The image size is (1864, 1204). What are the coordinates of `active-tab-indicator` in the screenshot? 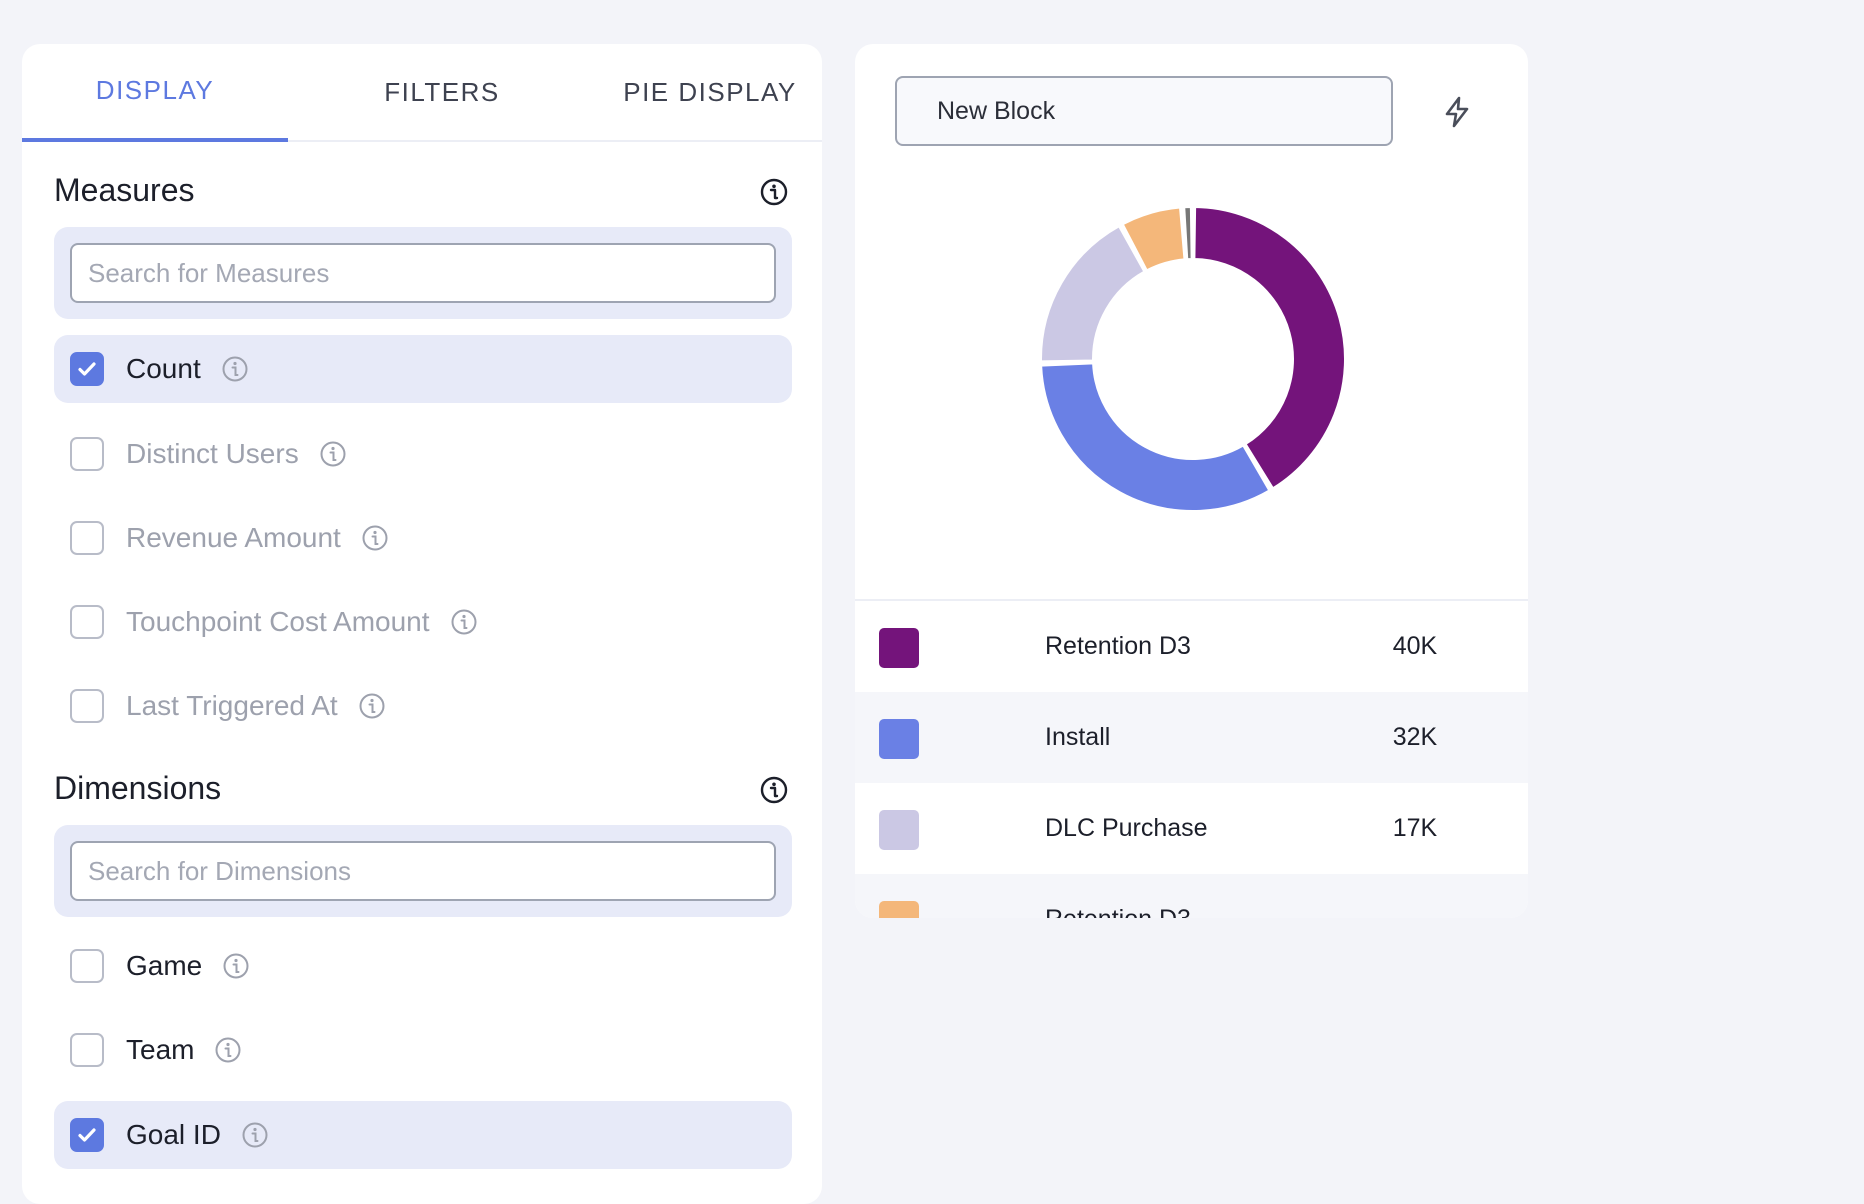 It's located at (155, 140).